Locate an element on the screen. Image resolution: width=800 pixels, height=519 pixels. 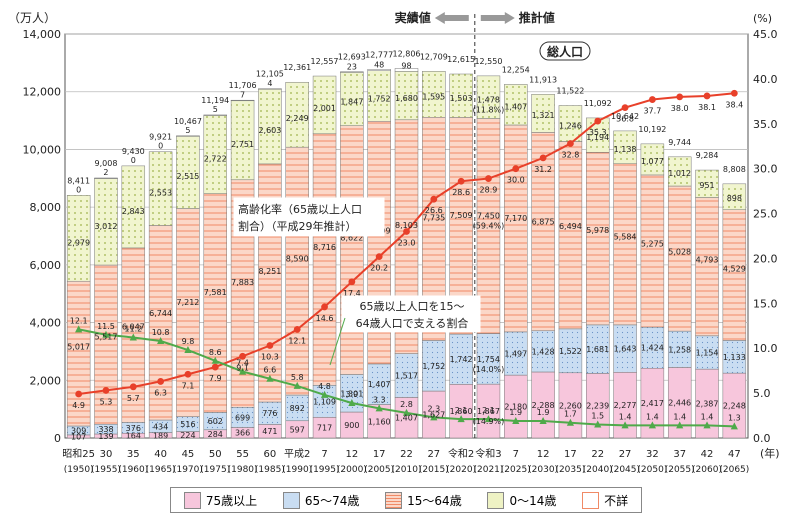
label-65-74: 338 is located at coordinates (105, 429).